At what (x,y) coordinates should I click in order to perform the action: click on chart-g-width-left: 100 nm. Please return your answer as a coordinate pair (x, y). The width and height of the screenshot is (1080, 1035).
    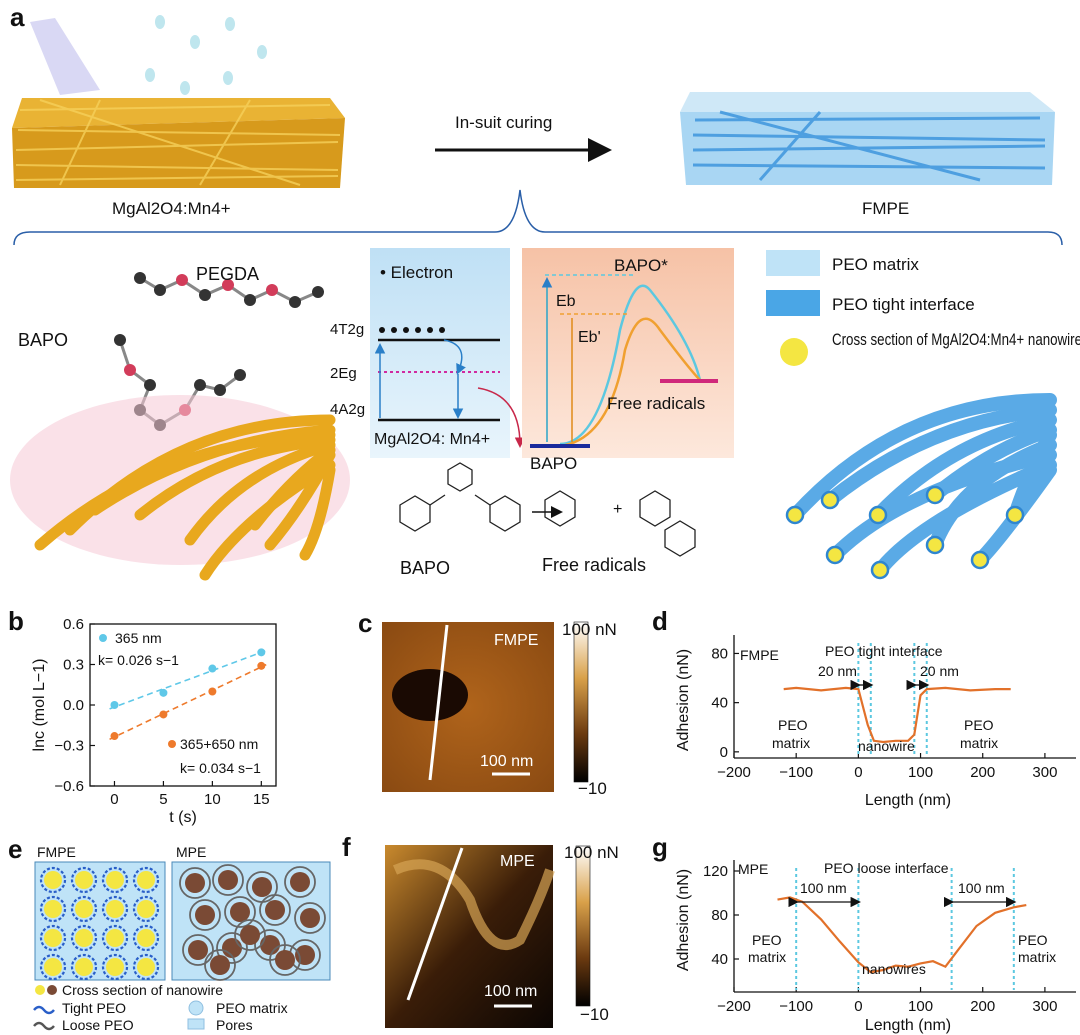
    Looking at the image, I should click on (823, 888).